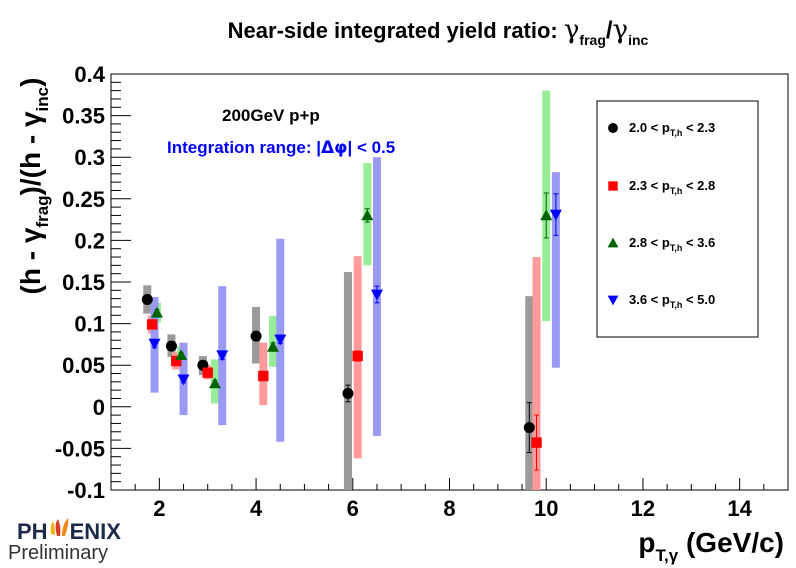  Describe the element at coordinates (672, 129) in the screenshot. I see `legend-label: 2.0 < pT,h < 2.3` at that location.